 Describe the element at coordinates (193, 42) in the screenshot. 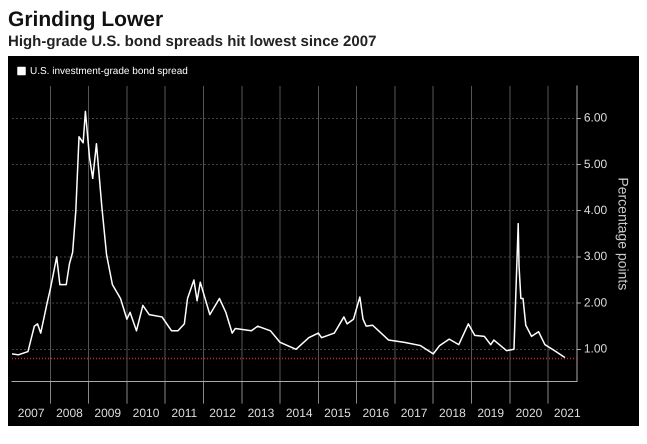

I see `chart-subtitle: High-grade U.S. bond spreads hit lowest since 2007` at that location.